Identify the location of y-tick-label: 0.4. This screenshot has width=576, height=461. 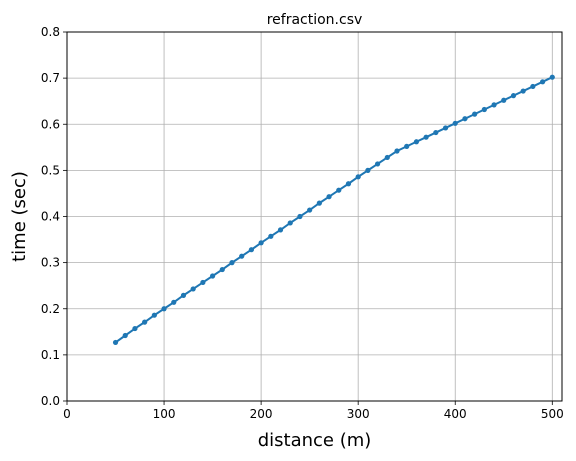
(50, 217).